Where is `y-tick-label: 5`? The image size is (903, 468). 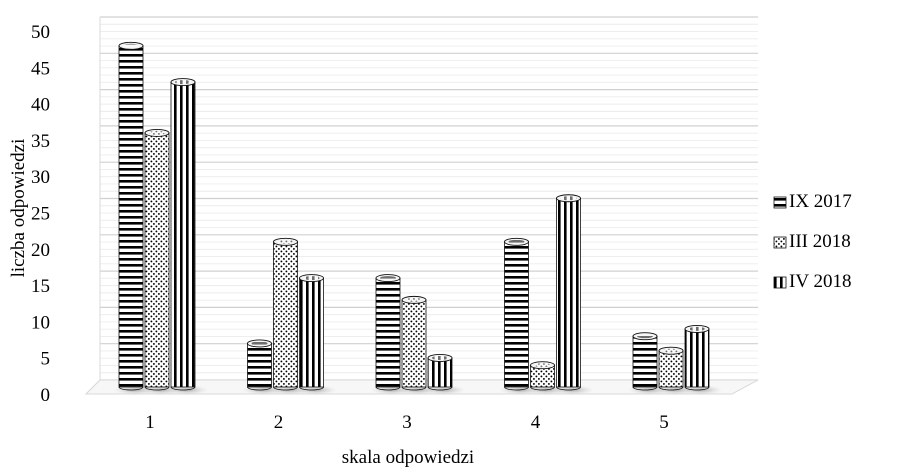
y-tick-label: 5 is located at coordinates (46, 359).